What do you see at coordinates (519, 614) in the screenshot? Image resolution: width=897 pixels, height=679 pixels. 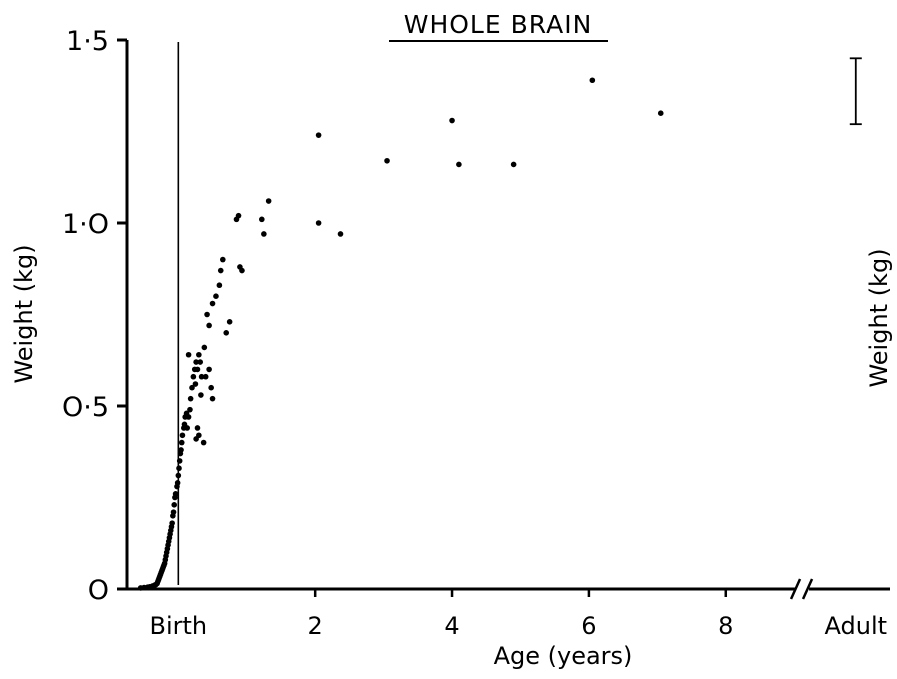 I see `x-axis-ticks: Birth 2 4 6 8 Adult` at bounding box center [519, 614].